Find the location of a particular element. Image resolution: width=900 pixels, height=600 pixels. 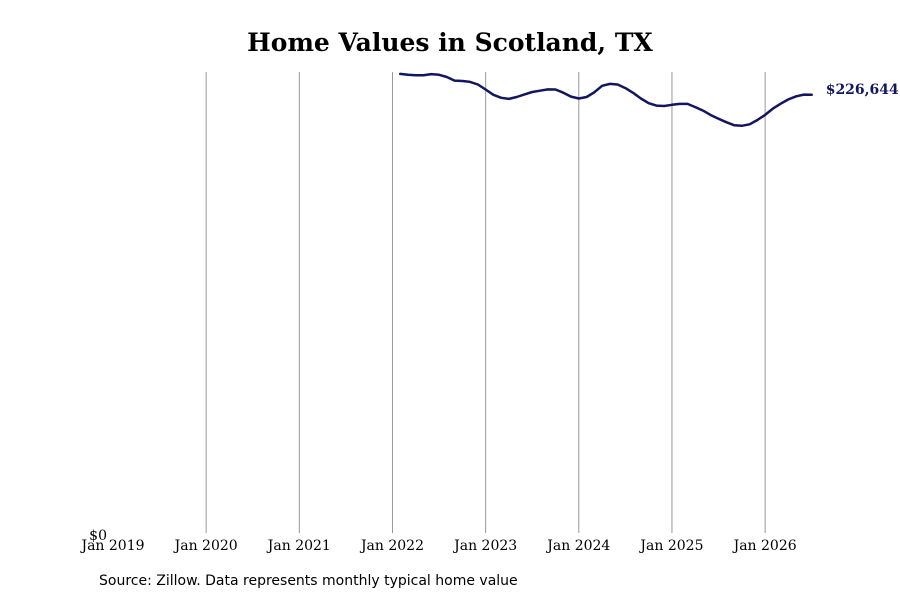

x-tick-label: Jan 2021 is located at coordinates (298, 546).